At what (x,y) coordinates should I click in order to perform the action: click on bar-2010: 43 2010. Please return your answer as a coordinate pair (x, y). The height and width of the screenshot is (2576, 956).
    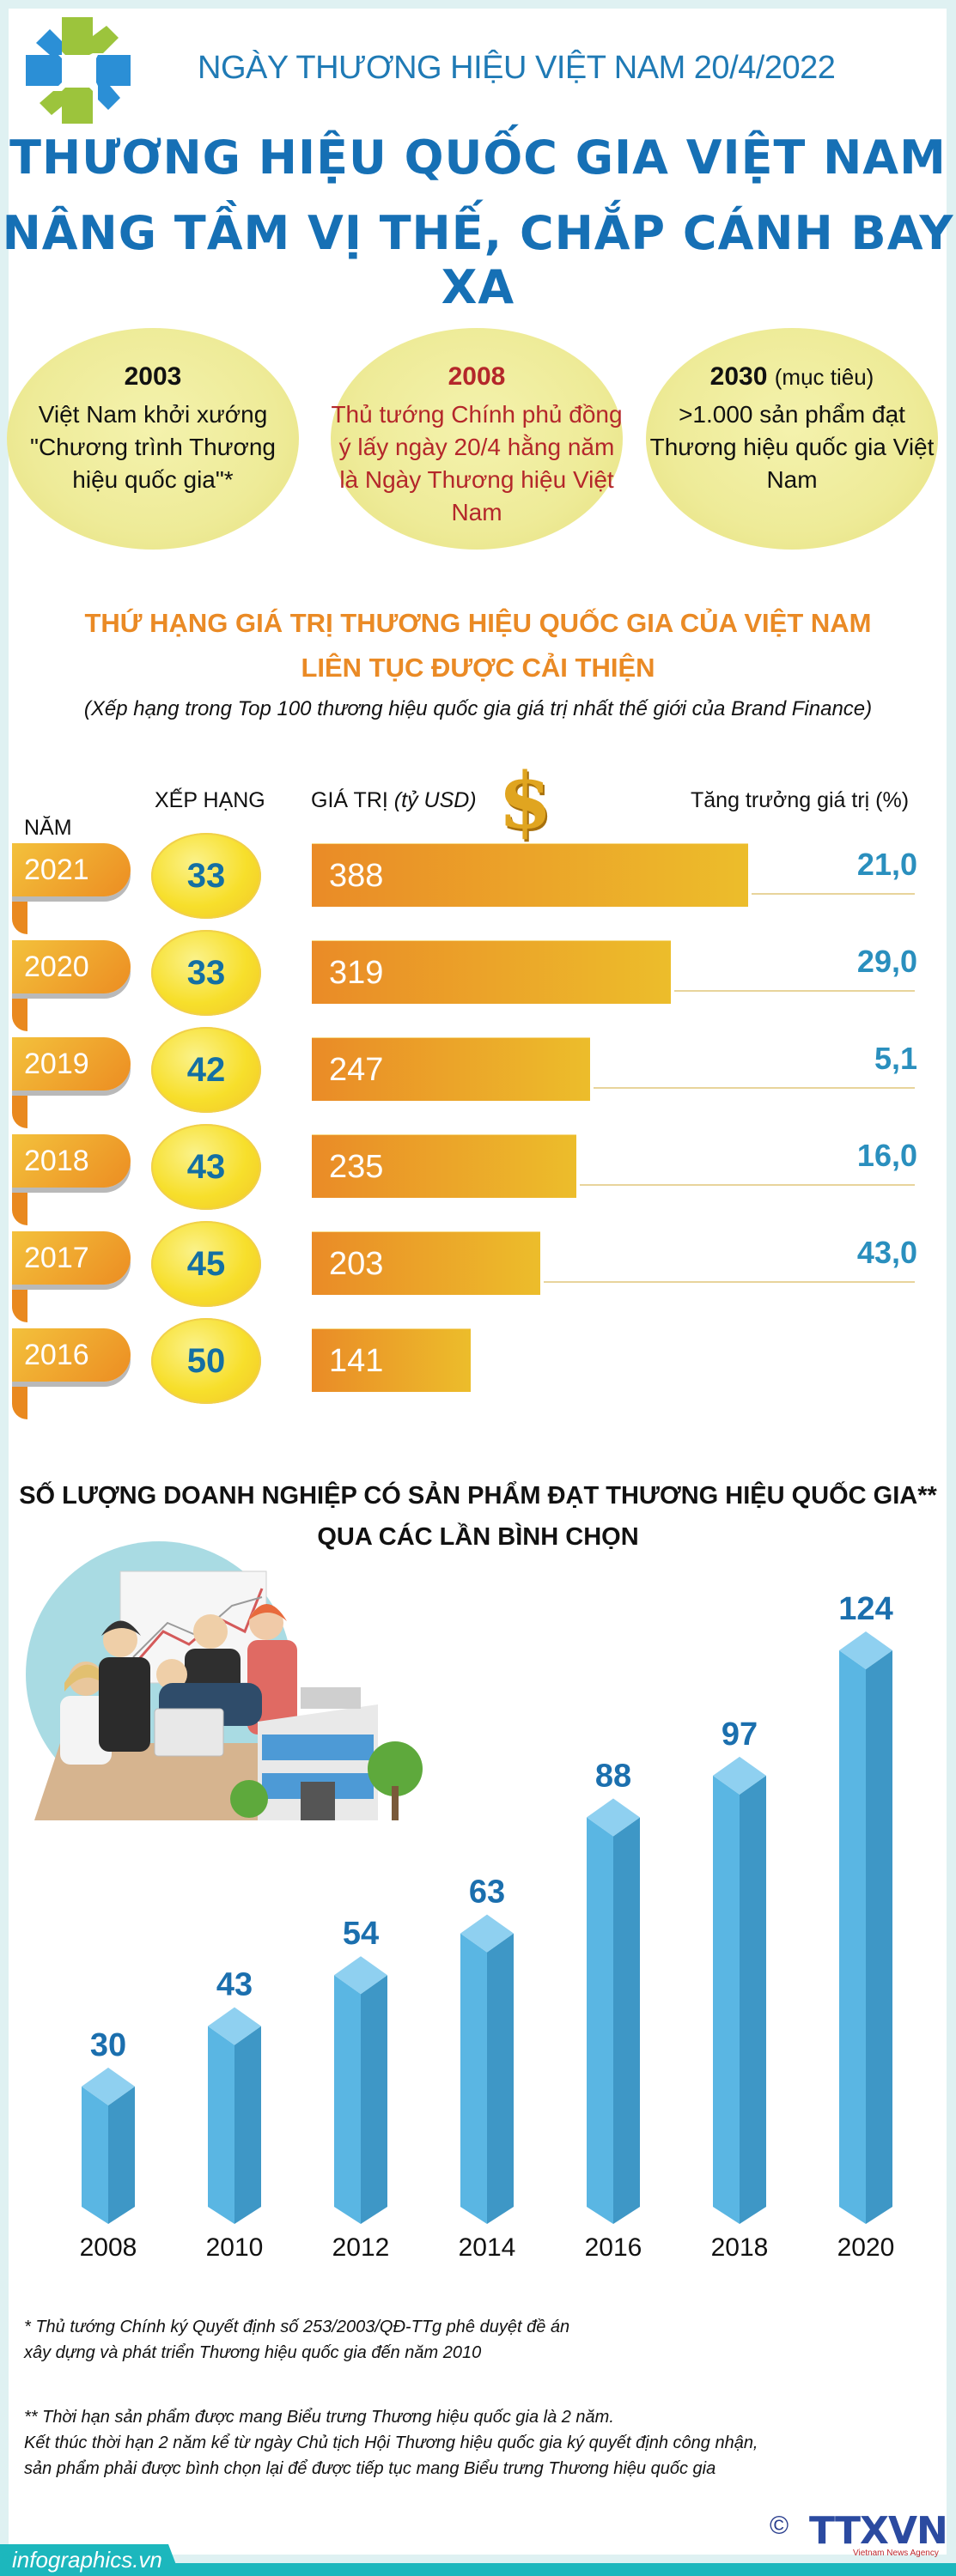
    Looking at the image, I should click on (235, 2112).